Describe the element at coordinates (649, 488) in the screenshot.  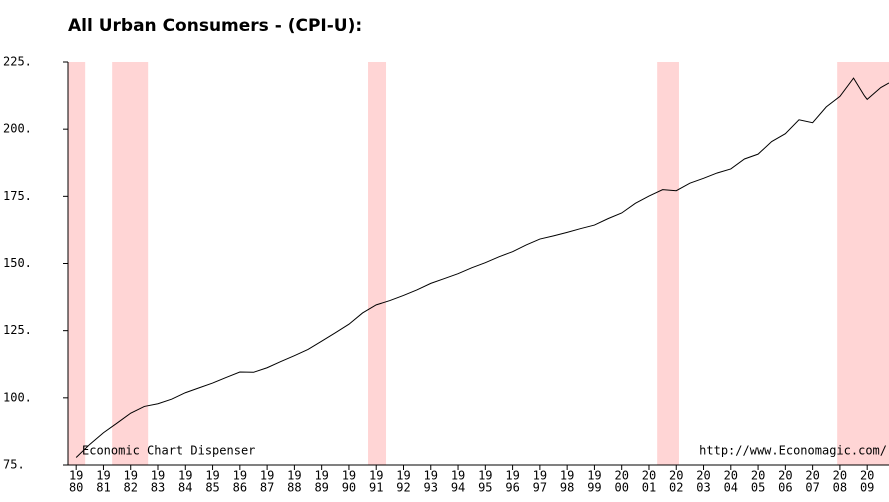
I see `x-tick-label: 01` at that location.